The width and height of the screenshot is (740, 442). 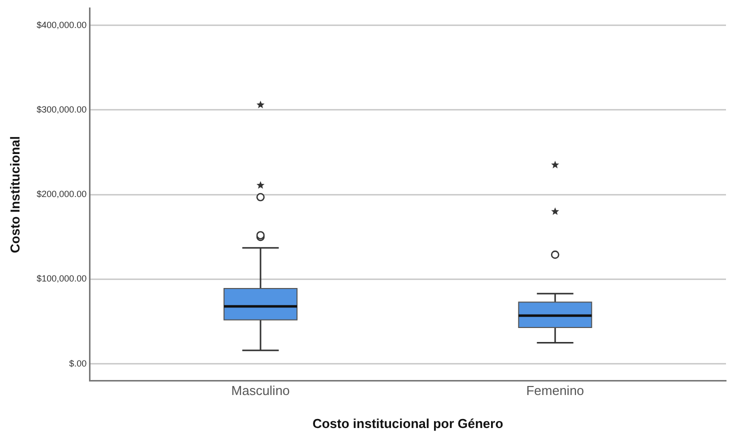 What do you see at coordinates (260, 390) in the screenshot?
I see `x-tick-label: Masculino` at bounding box center [260, 390].